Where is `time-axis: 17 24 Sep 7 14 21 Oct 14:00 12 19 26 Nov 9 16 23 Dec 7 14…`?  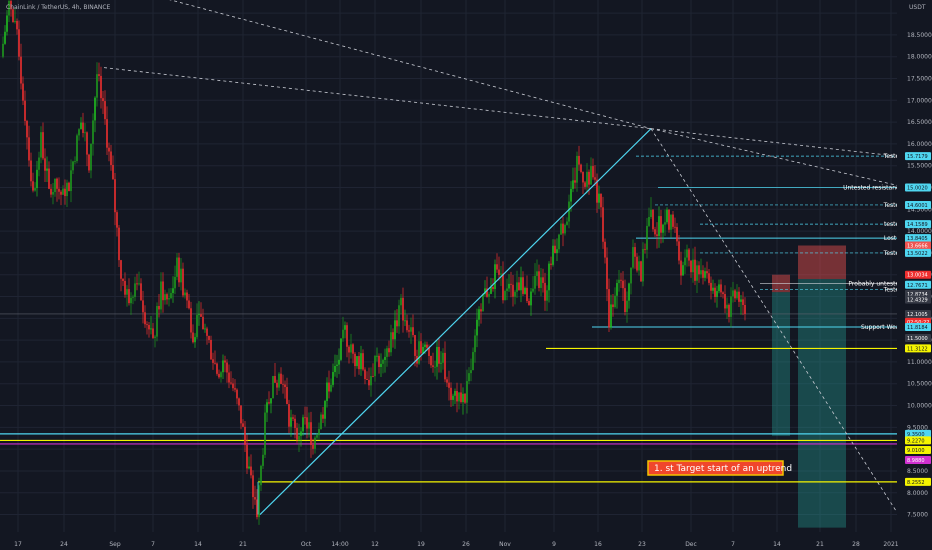 time-axis: 17 24 Sep 7 14 21 Oct 14:00 12 19 26 Nov 9 16 23 Dec 7 14… is located at coordinates (466, 543).